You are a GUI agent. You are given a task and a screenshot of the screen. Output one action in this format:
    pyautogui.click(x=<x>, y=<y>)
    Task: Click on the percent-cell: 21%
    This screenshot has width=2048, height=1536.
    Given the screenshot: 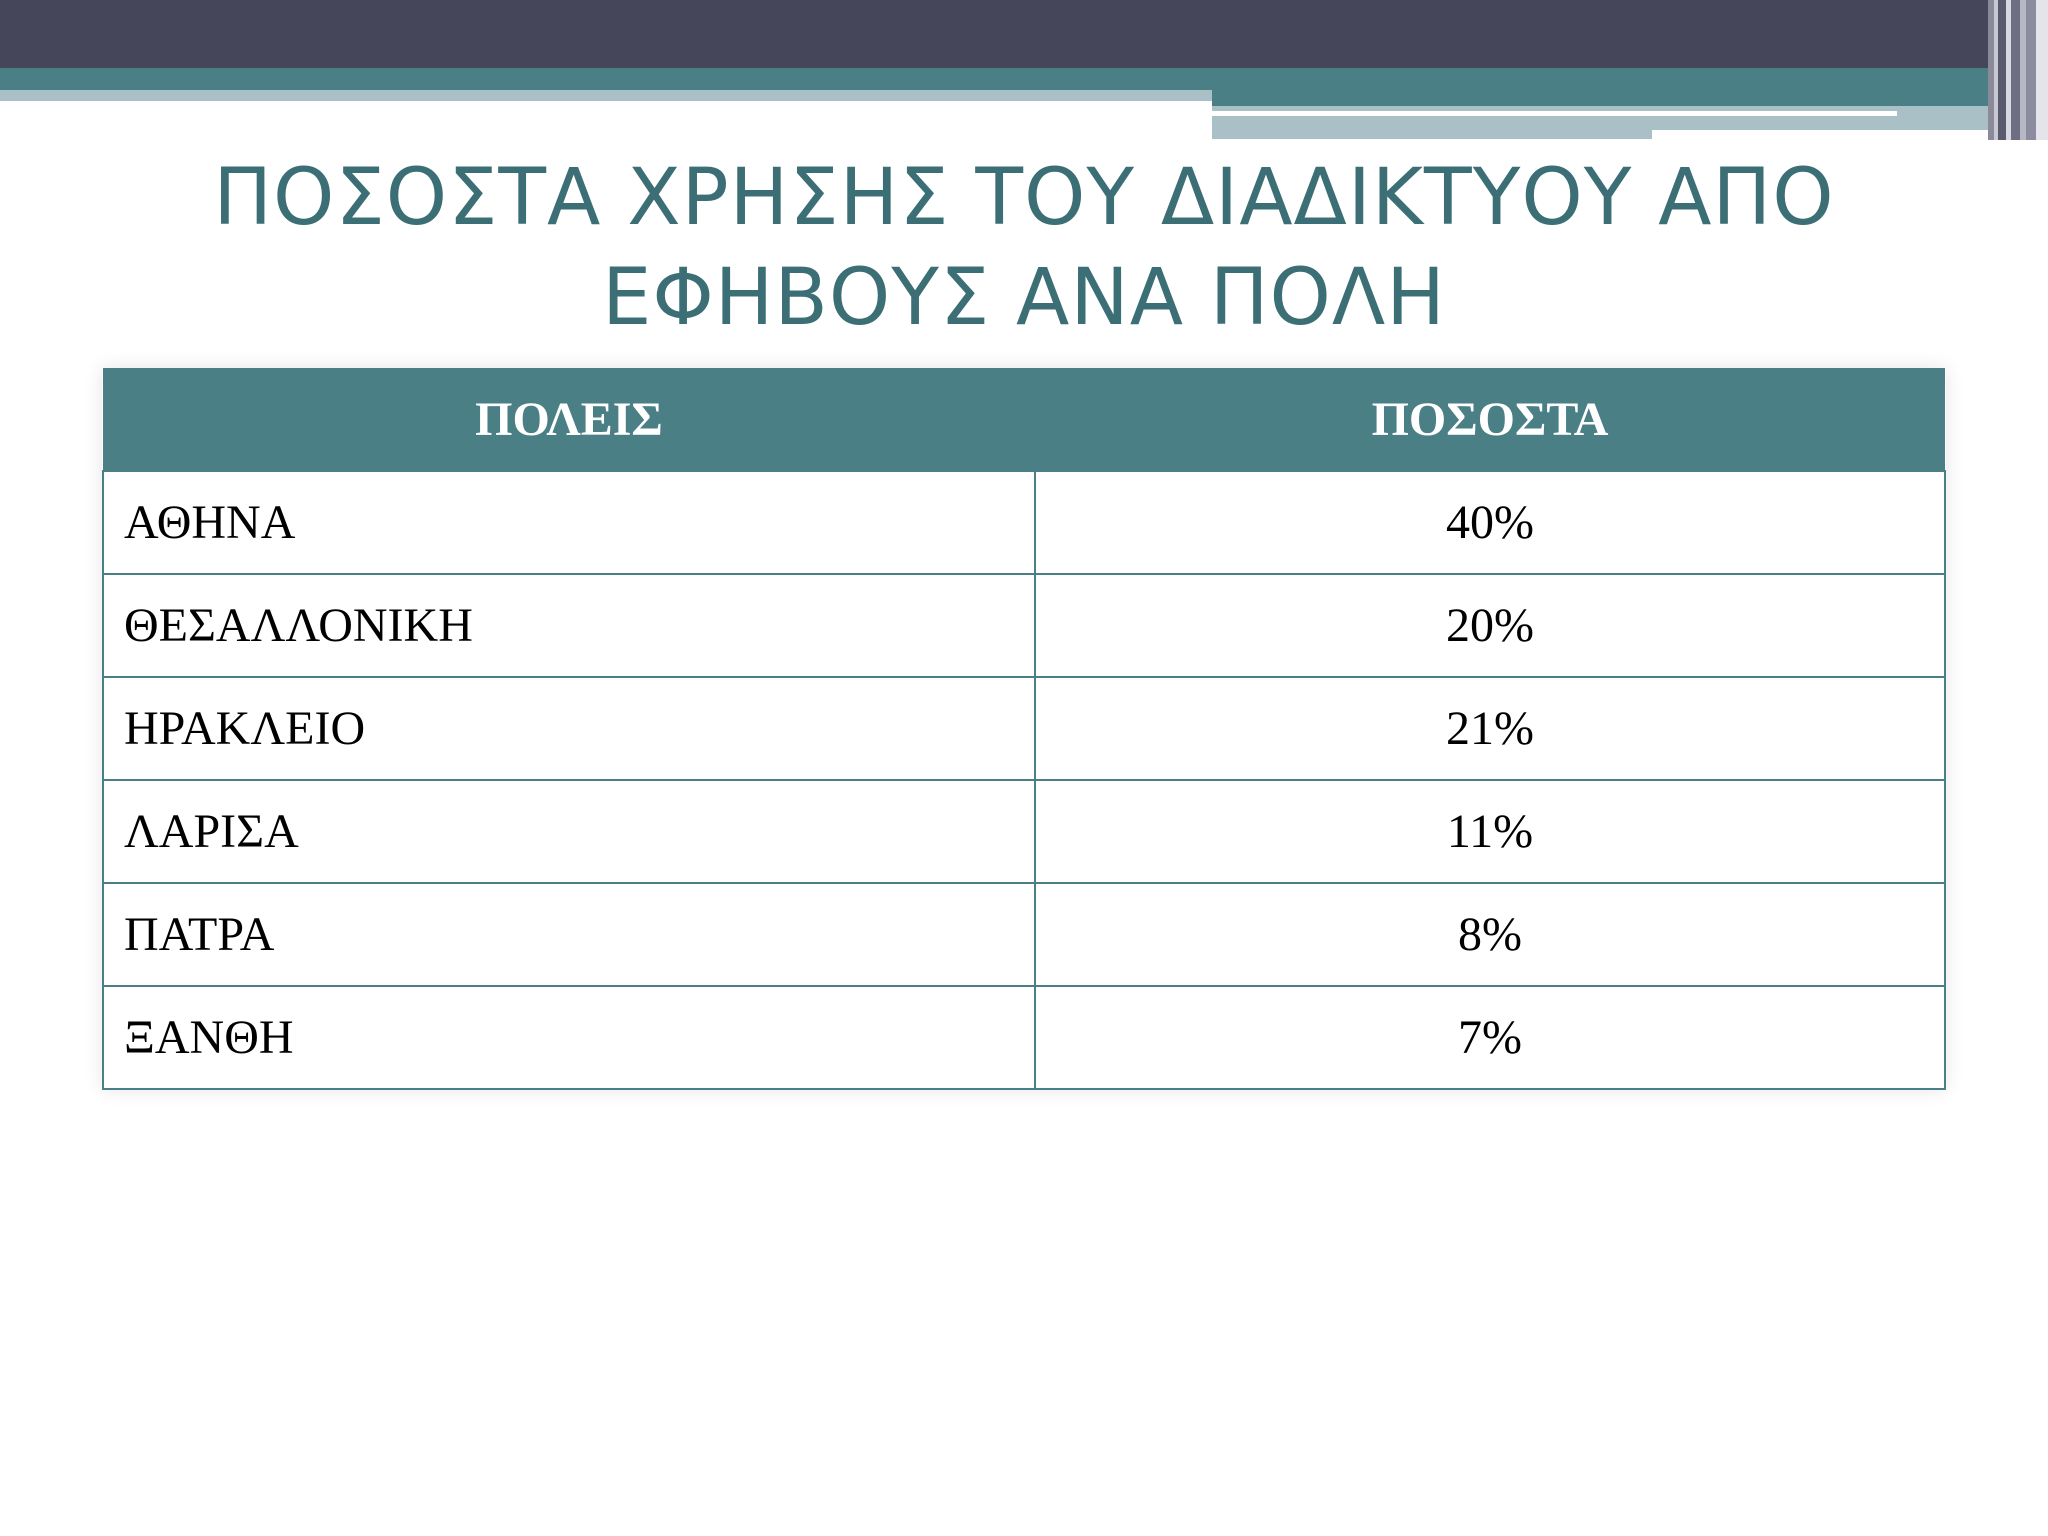 What is the action you would take?
    pyautogui.click(x=1490, y=728)
    